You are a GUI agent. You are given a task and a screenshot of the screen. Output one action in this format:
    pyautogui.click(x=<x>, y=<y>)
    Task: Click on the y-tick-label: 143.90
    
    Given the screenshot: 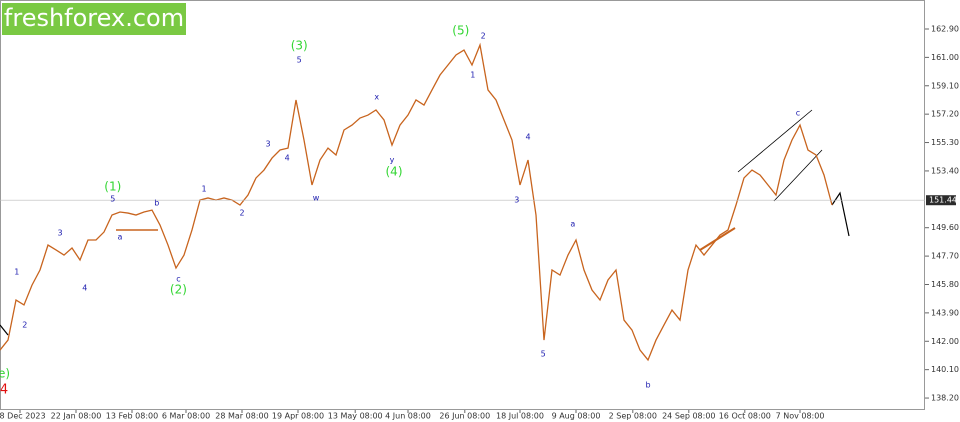 What is the action you would take?
    pyautogui.click(x=945, y=312)
    